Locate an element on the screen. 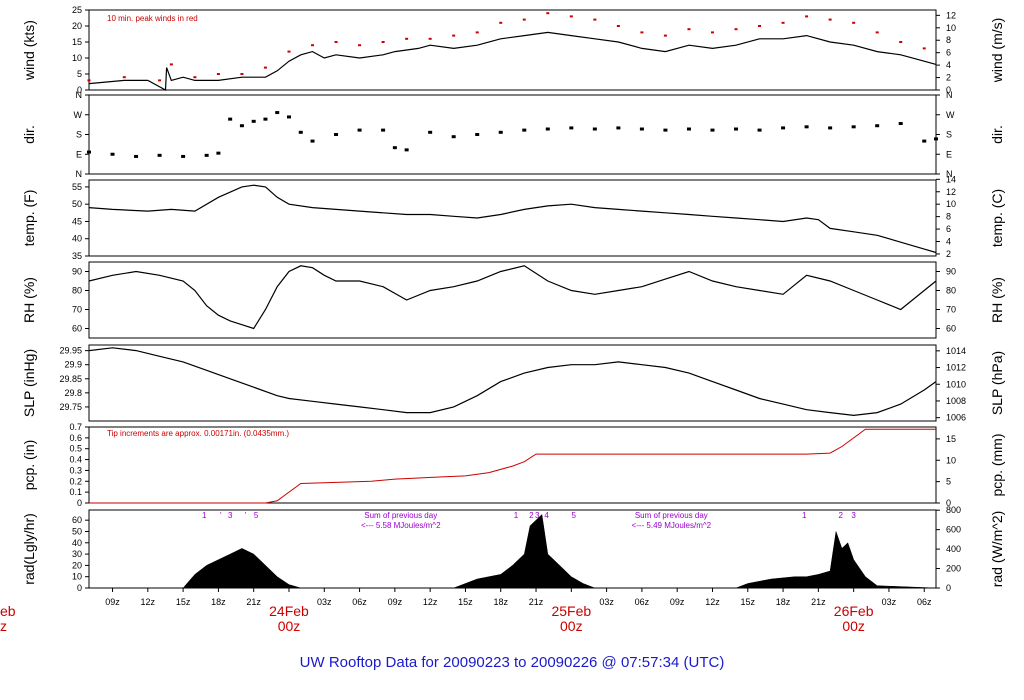 The image size is (1024, 700). rh-ytick-label: 60 is located at coordinates (77, 329).